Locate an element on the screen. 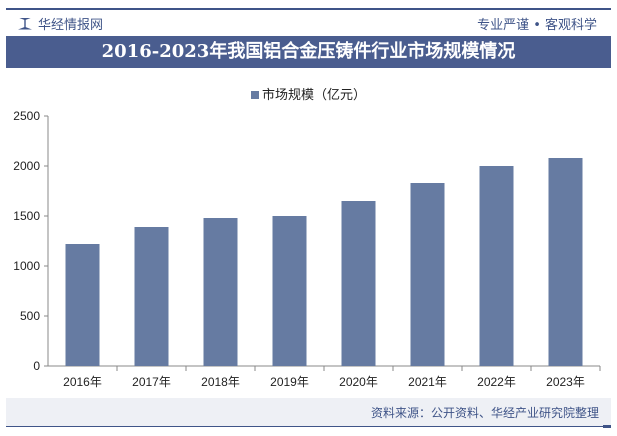  x-tick-label: 2022年 is located at coordinates (496, 382).